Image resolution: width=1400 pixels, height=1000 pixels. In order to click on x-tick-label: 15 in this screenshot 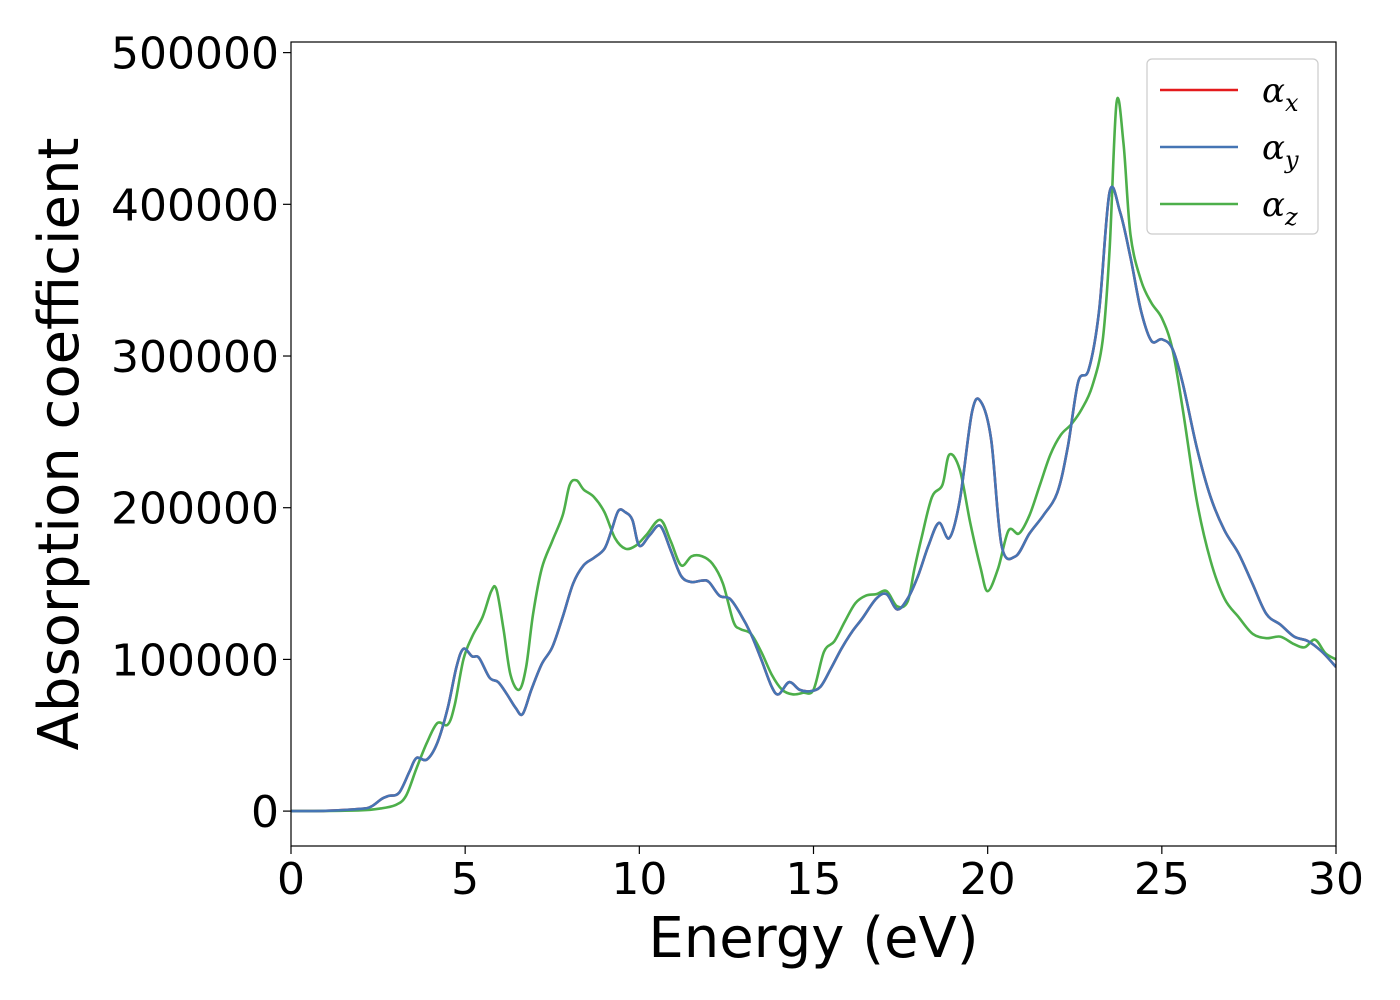, I will do `click(814, 879)`.